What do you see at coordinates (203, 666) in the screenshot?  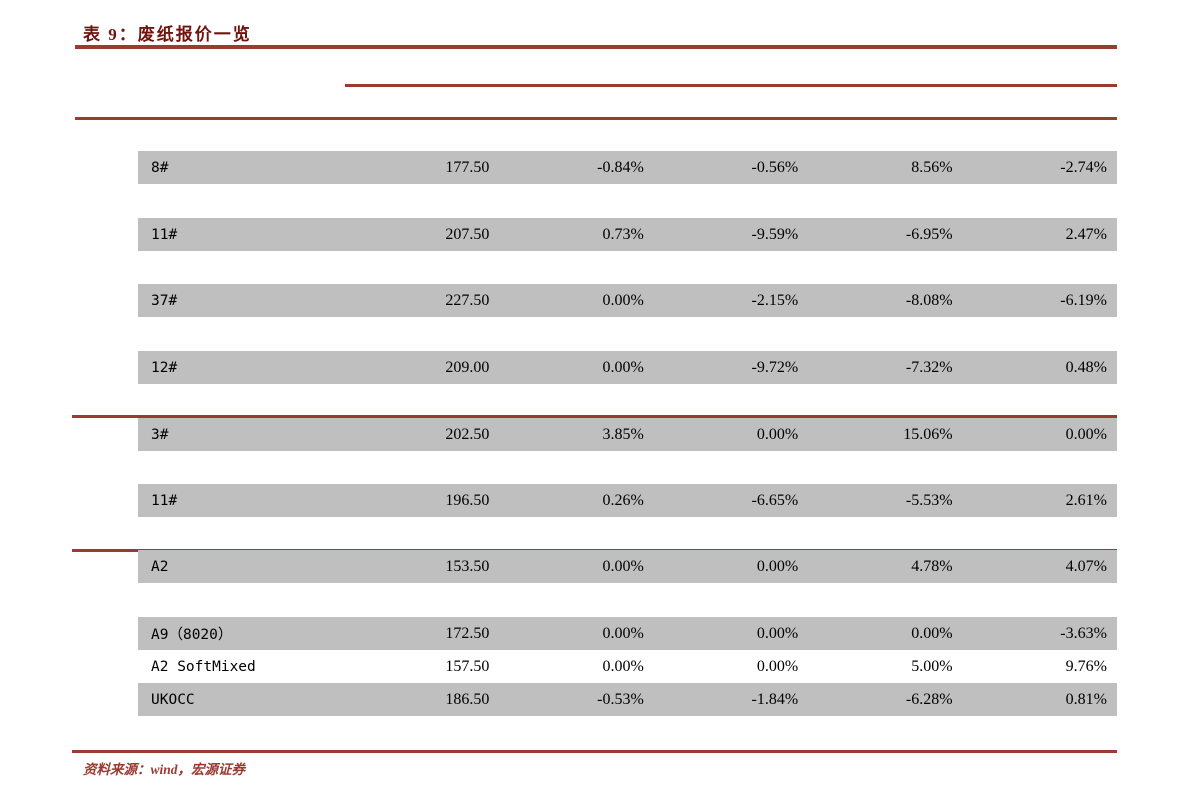 I see `row-label: A2 SoftMixed` at bounding box center [203, 666].